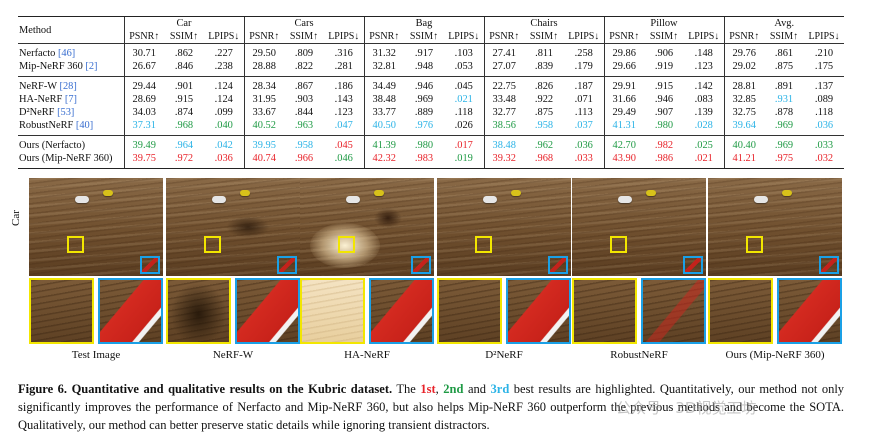 The width and height of the screenshot is (870, 444). Describe the element at coordinates (784, 143) in the screenshot. I see `table-cell: .969` at that location.